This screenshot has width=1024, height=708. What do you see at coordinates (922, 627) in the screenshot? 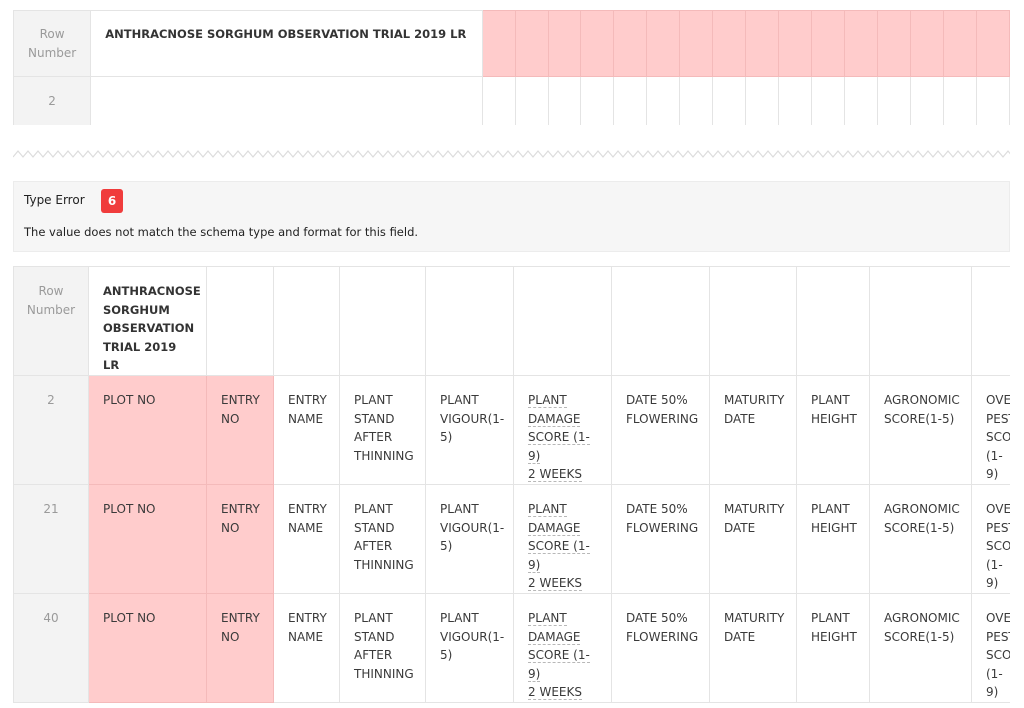
I see `cell-value: AGRONOMIC SCORE(1-5)` at bounding box center [922, 627].